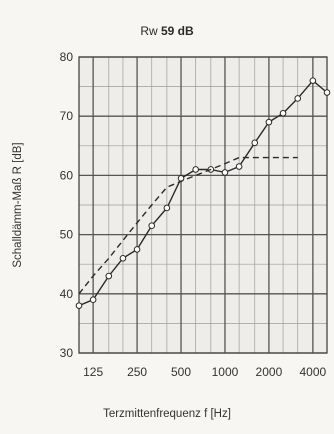 The width and height of the screenshot is (334, 434). What do you see at coordinates (18, 205) in the screenshot?
I see `y-axis-label: Schalldämm-Maß R [dB]` at bounding box center [18, 205].